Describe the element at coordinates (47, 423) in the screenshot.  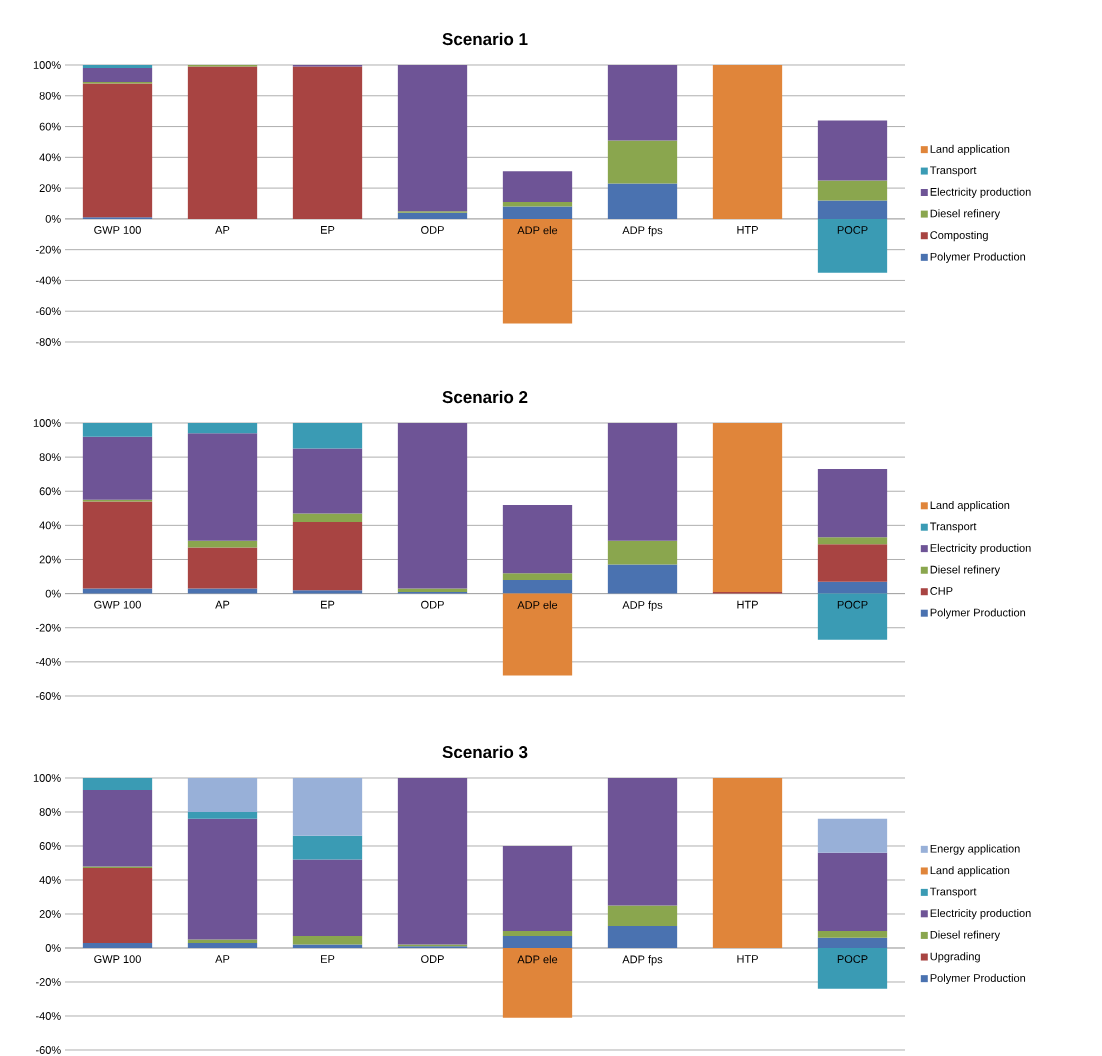
I see `y-tick-label: 100%` at that location.